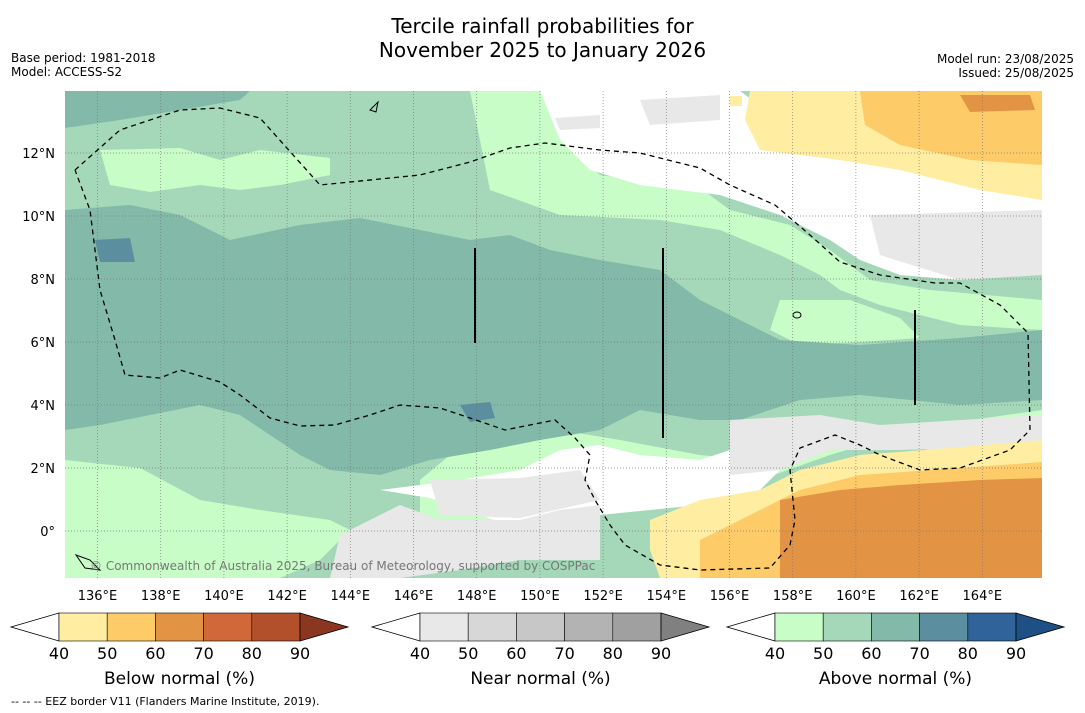 The width and height of the screenshot is (1085, 713). I want to click on shade-near-40-c, so click(886, 445).